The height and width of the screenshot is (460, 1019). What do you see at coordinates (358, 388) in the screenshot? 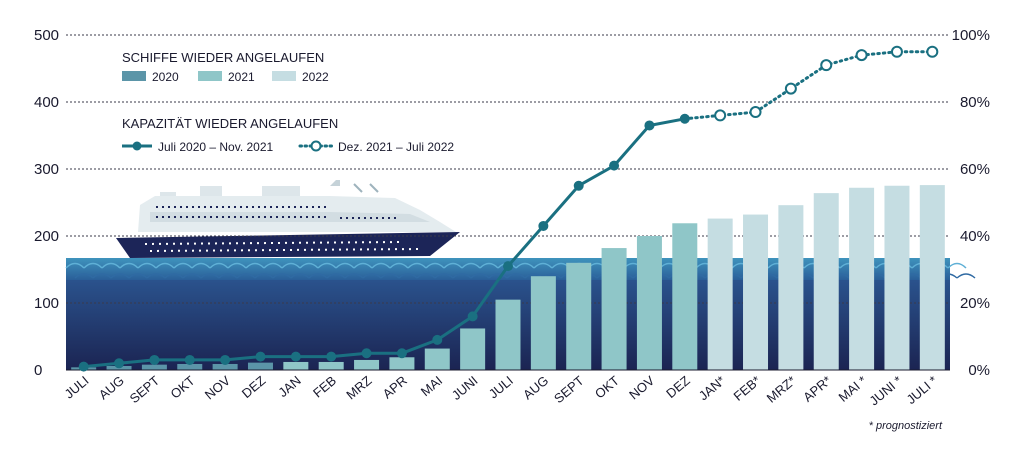
I see `x-tick-label: MRZ` at bounding box center [358, 388].